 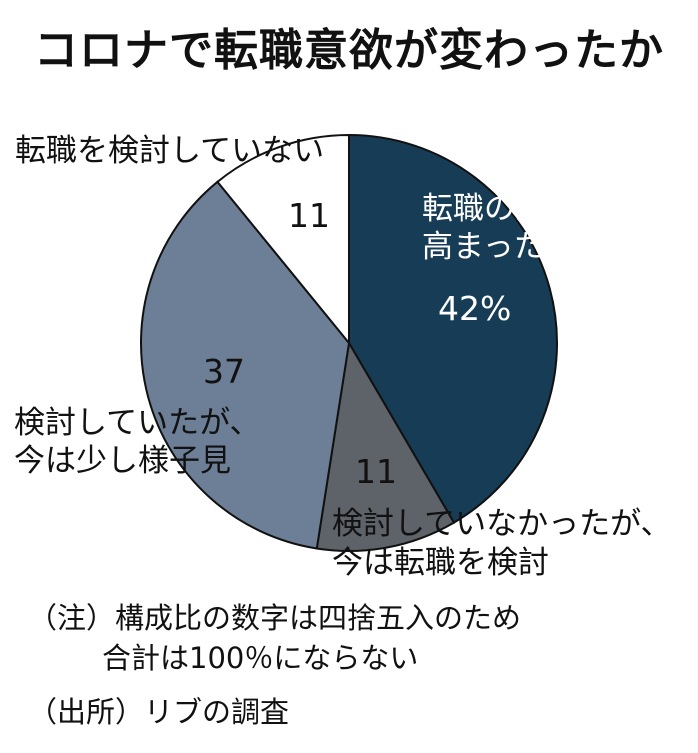 What do you see at coordinates (385, 446) in the screenshot?
I see `slice-now-considering` at bounding box center [385, 446].